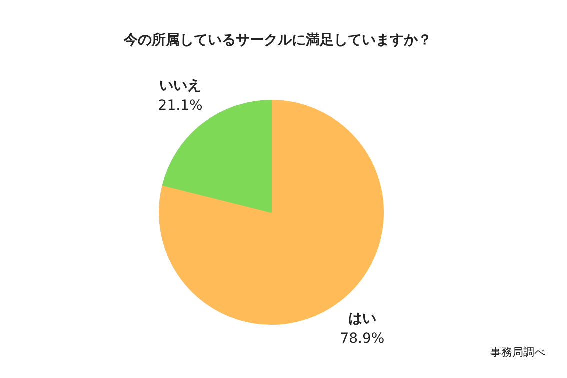  I want to click on text: 事務局調べ, so click(518, 352).